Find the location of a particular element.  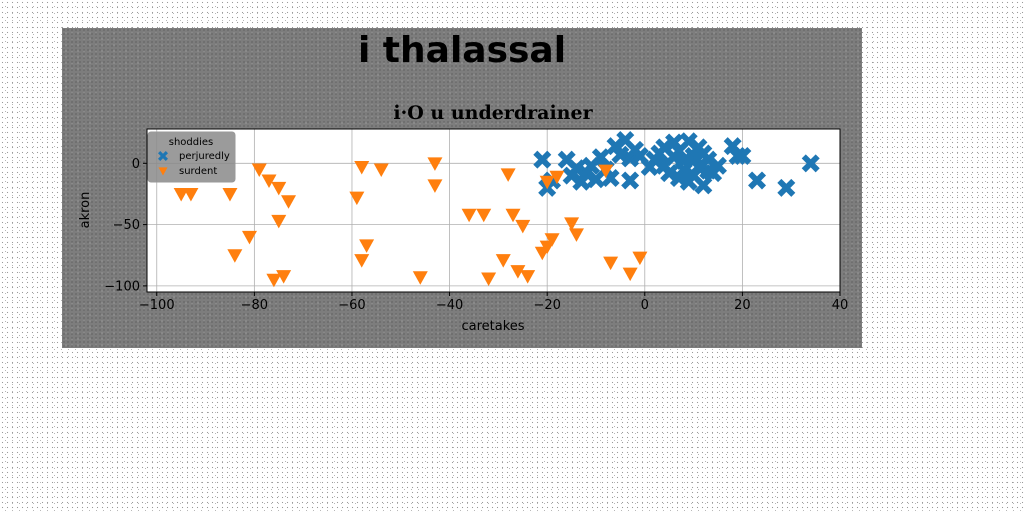

figure-suptitle: i thalassal is located at coordinates (462, 50).